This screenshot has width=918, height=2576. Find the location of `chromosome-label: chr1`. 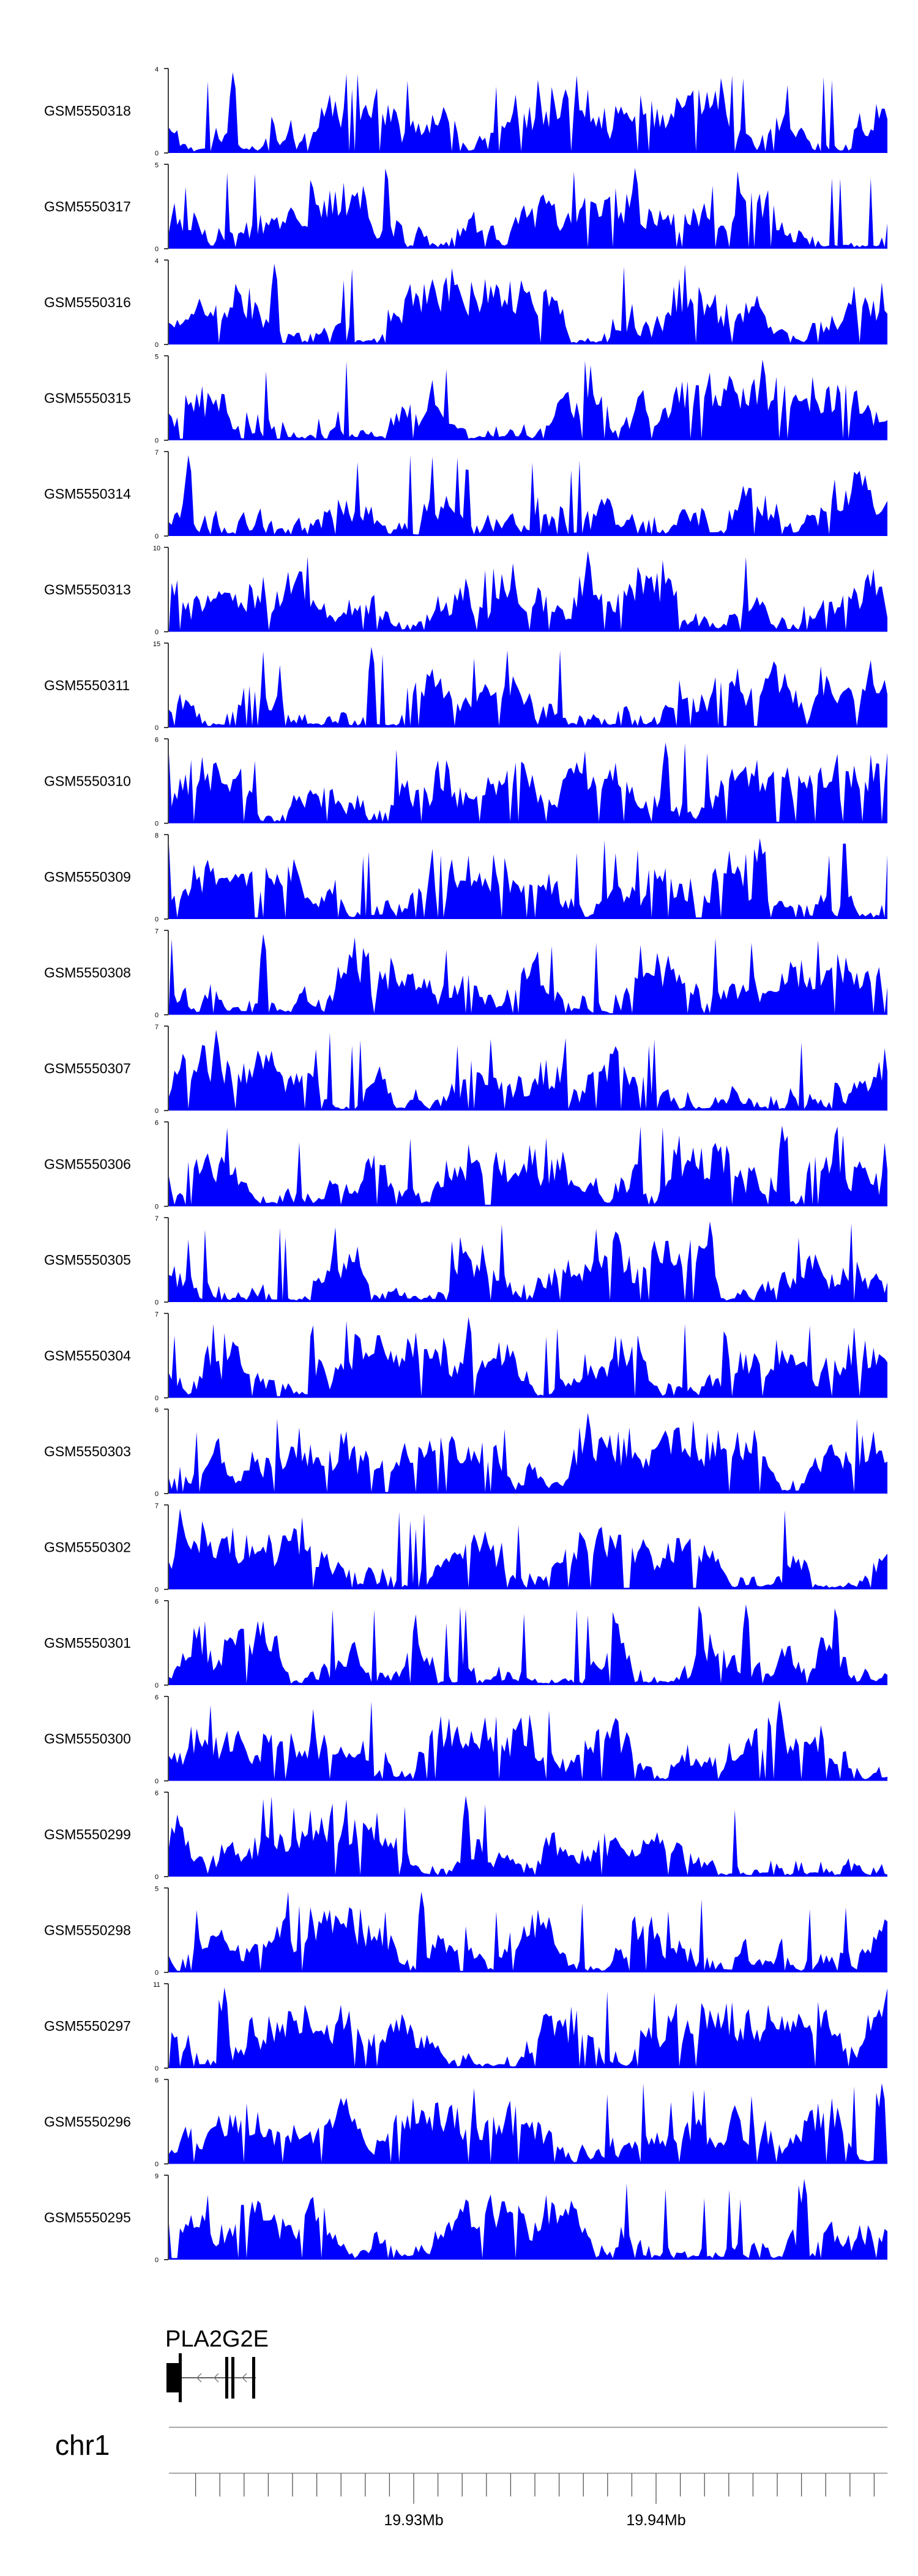

chromosome-label: chr1 is located at coordinates (82, 2445).